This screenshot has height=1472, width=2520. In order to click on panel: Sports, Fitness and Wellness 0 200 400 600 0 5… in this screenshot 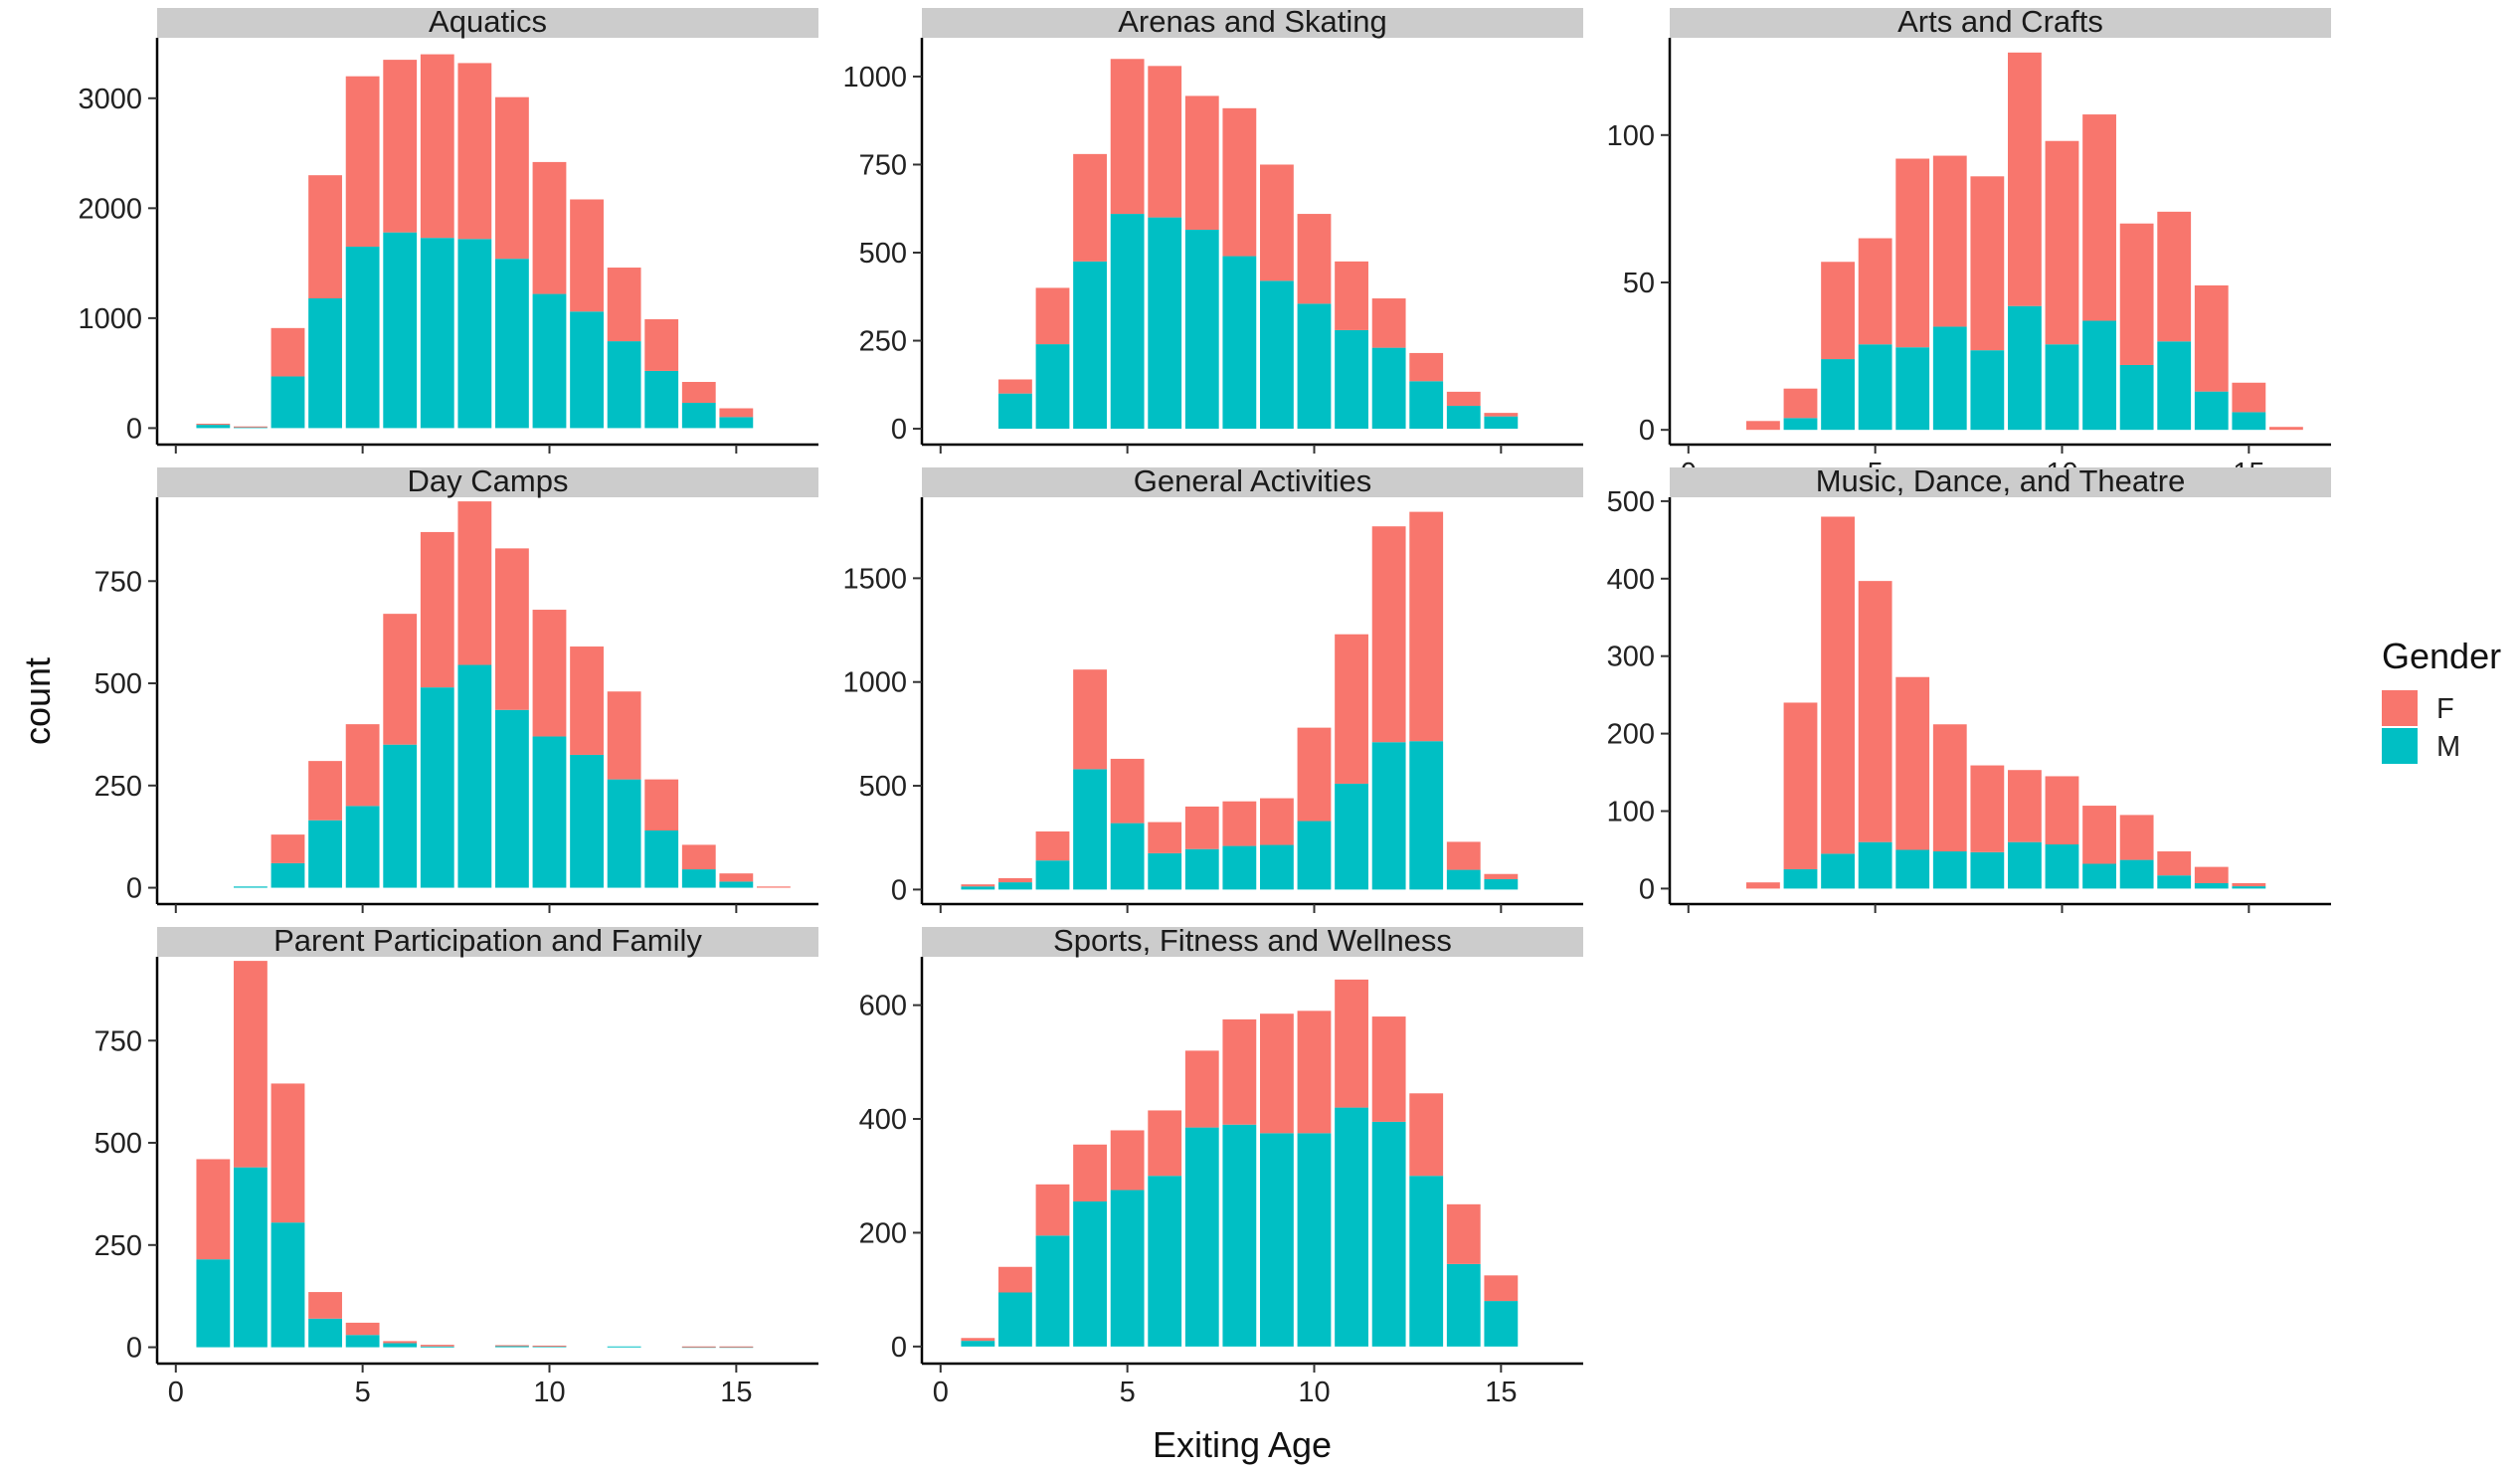, I will do `click(1221, 1165)`.